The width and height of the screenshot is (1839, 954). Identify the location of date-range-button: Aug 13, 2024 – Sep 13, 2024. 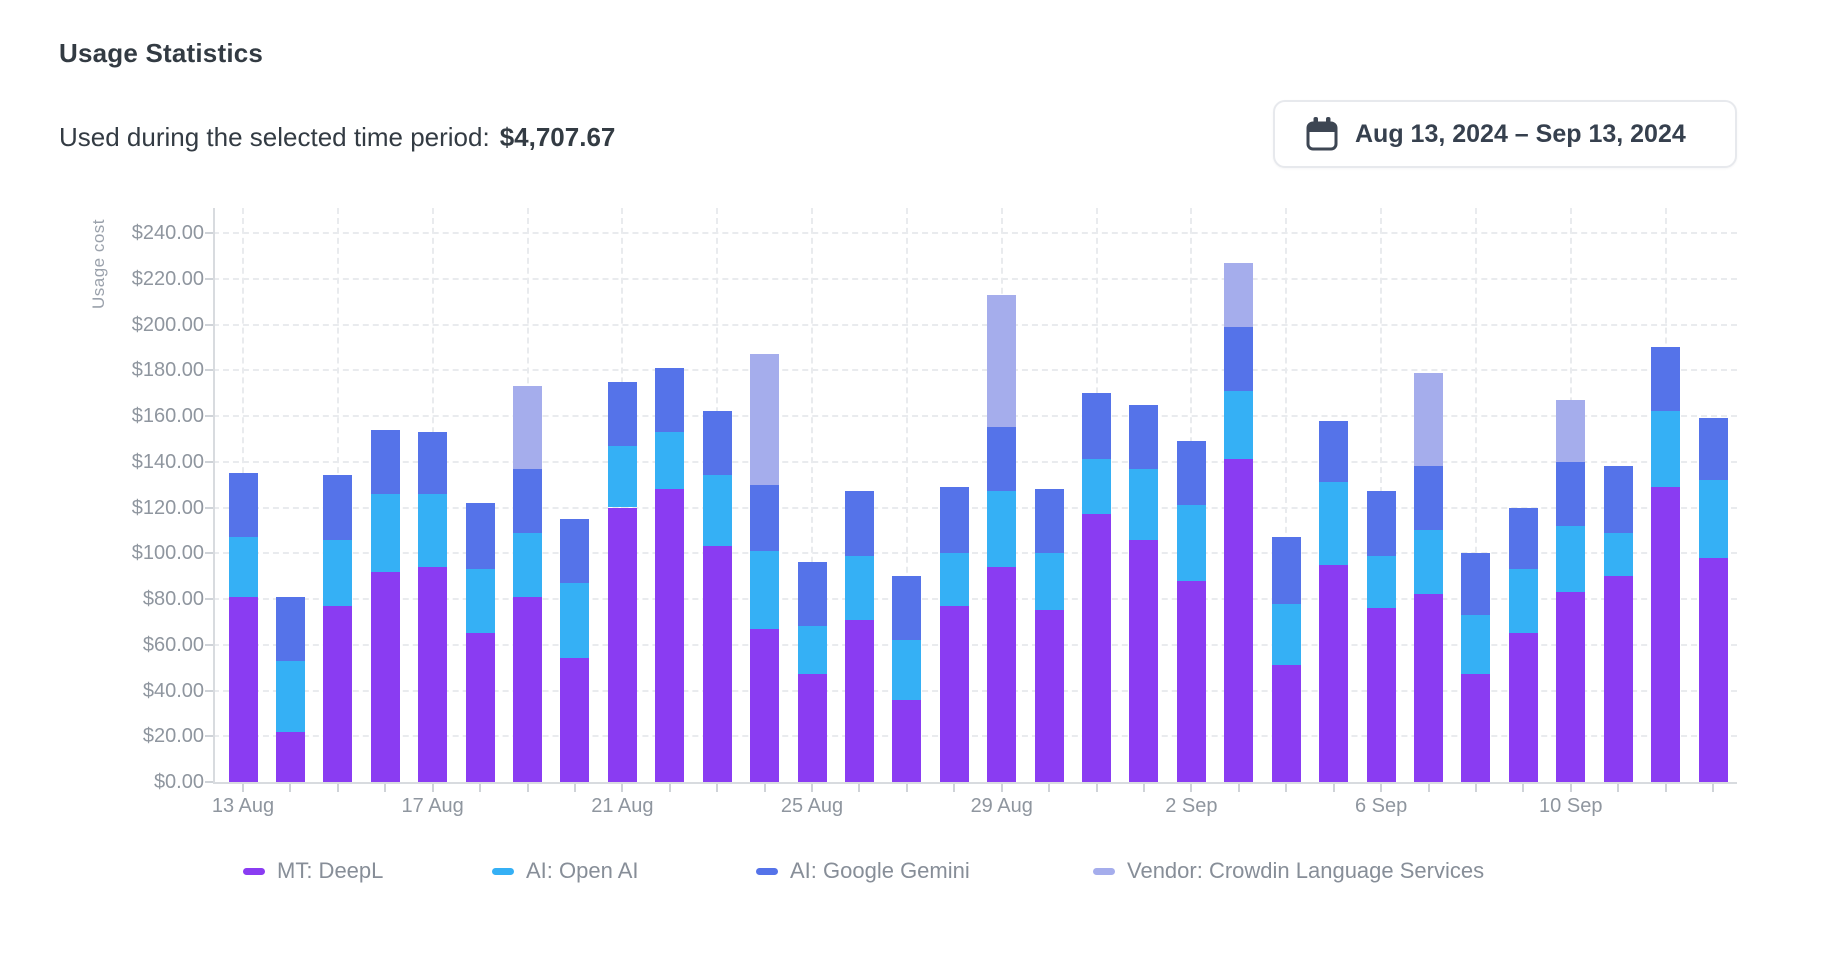
(1505, 134).